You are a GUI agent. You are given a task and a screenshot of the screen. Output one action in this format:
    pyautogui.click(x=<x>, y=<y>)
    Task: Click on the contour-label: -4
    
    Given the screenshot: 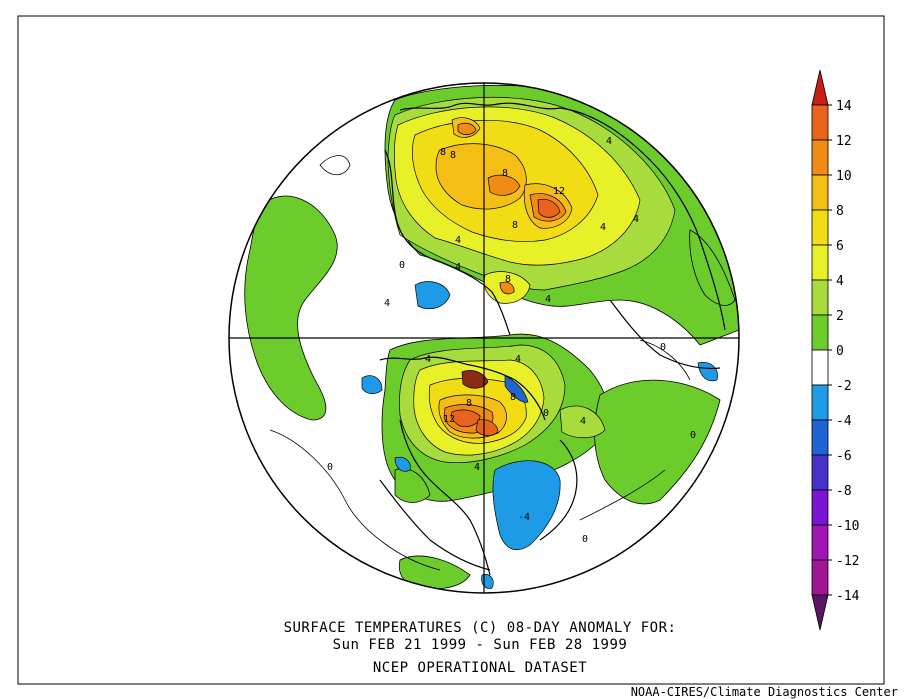 What is the action you would take?
    pyautogui.click(x=524, y=517)
    